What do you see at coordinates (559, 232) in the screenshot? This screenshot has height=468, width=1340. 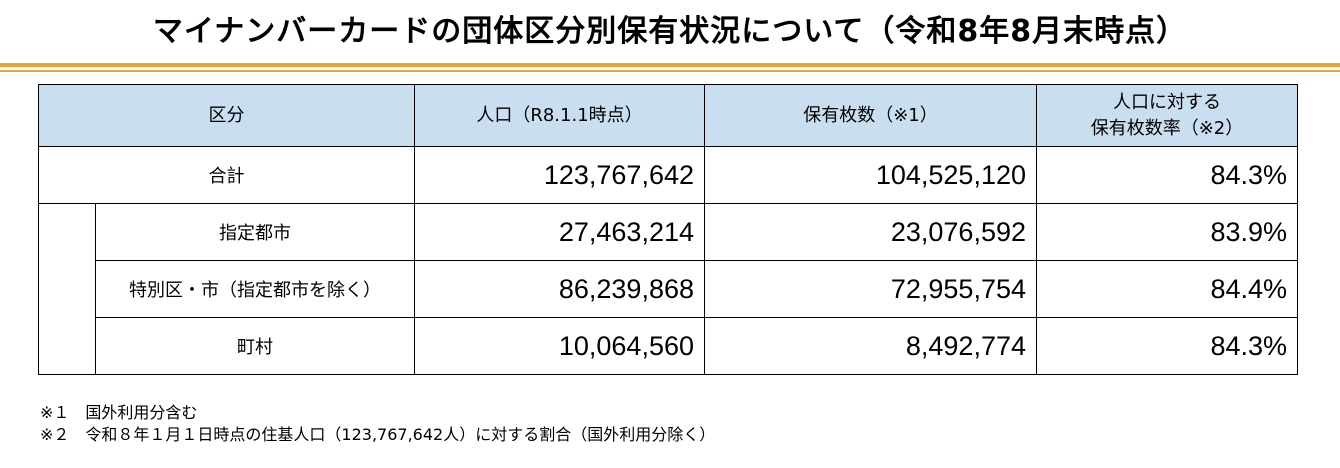 I see `population-cell: 27,463,214` at bounding box center [559, 232].